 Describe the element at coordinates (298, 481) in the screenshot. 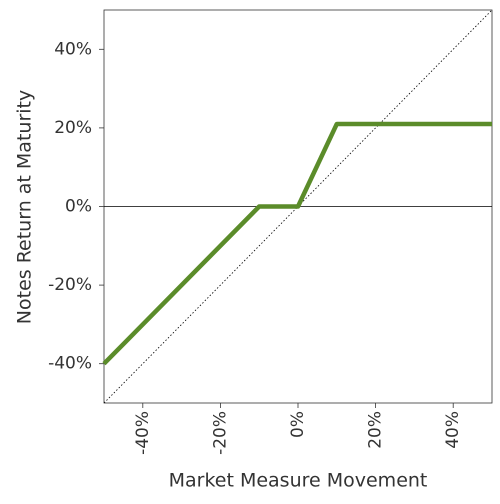

I see `x-axis-label: Market Measure Movement` at that location.